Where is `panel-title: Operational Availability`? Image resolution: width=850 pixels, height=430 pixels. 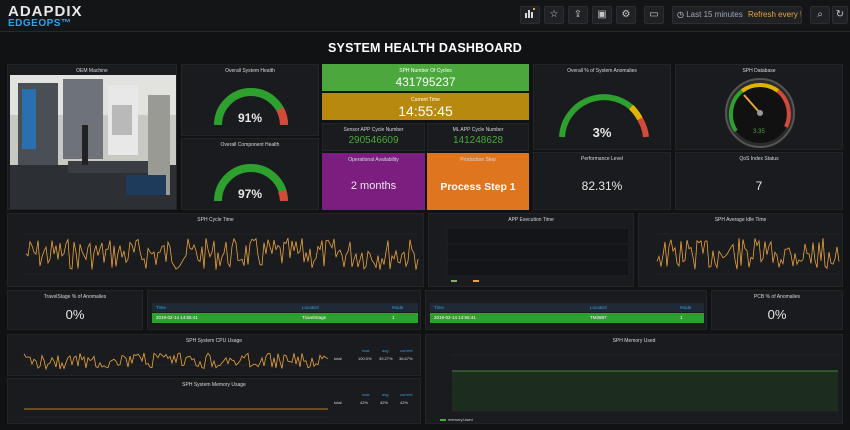
panel-title: Operational Availability is located at coordinates (373, 160).